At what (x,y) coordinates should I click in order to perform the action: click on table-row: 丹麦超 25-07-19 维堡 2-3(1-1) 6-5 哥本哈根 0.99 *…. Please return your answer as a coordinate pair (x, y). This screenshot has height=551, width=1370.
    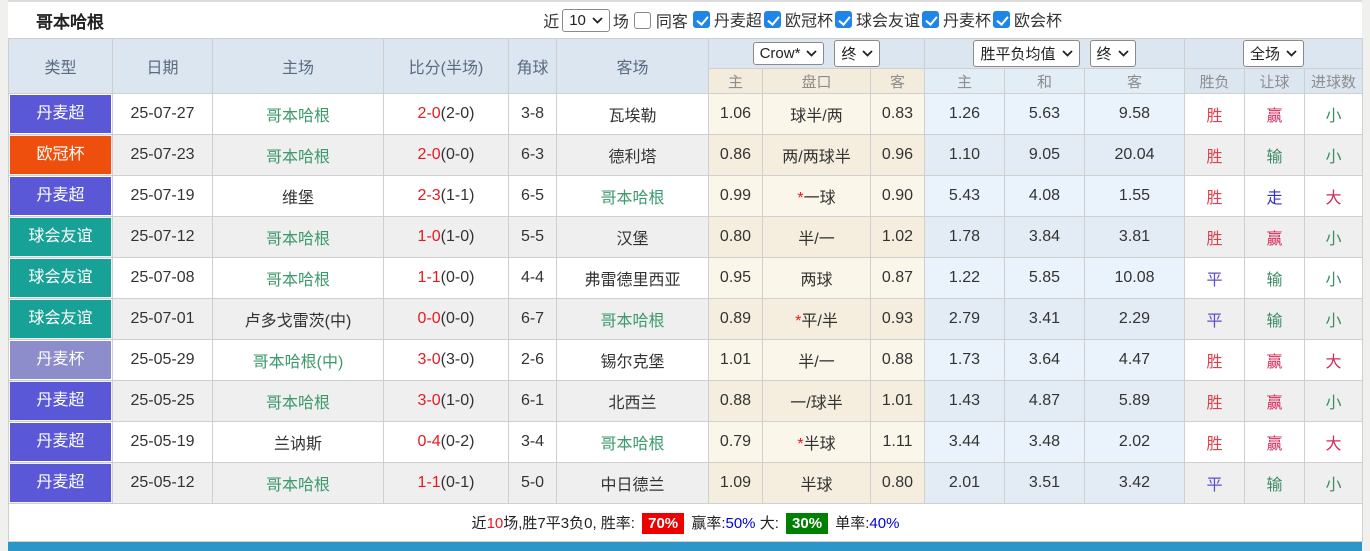
    Looking at the image, I should click on (685, 196).